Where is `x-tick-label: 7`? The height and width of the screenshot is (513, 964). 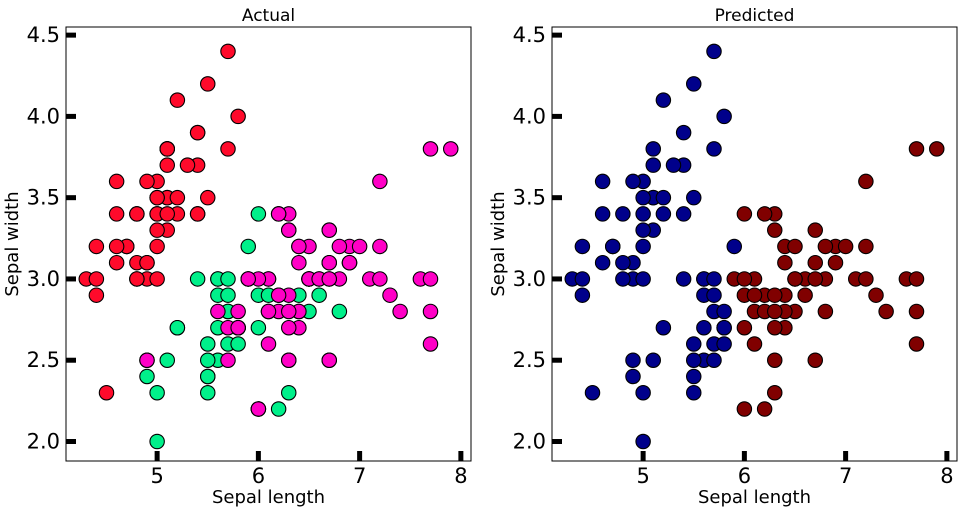 x-tick-label: 7 is located at coordinates (359, 476).